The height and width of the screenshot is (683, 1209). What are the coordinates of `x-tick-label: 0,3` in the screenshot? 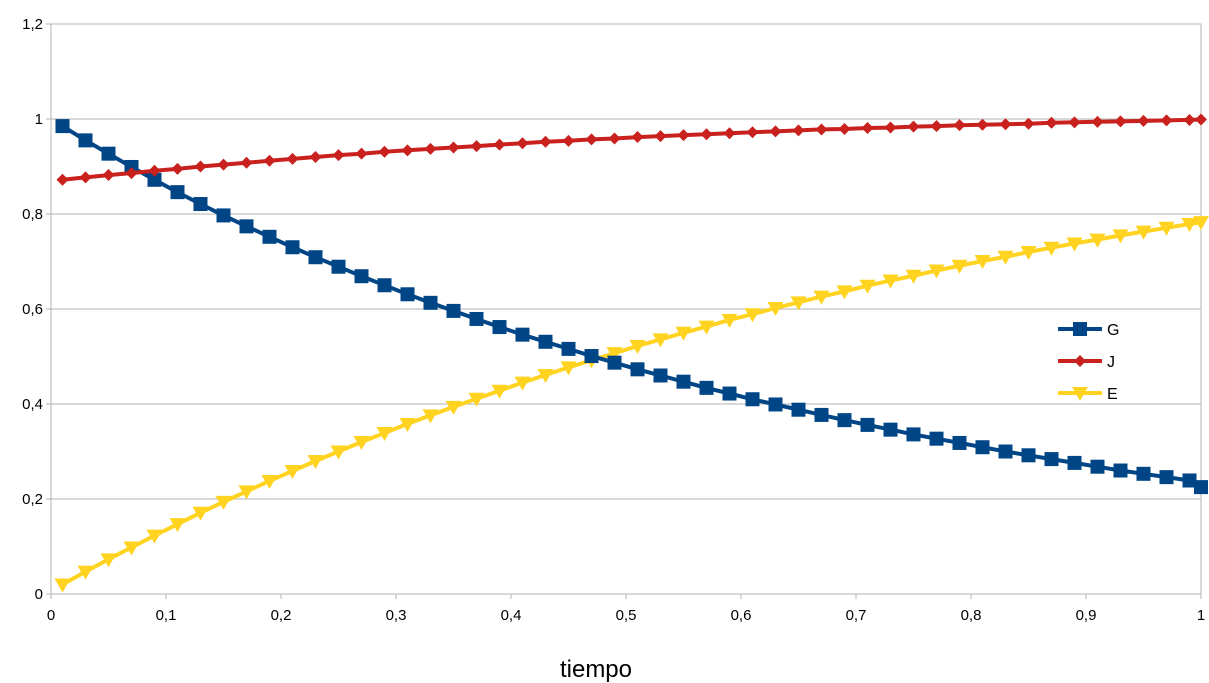 It's located at (396, 615).